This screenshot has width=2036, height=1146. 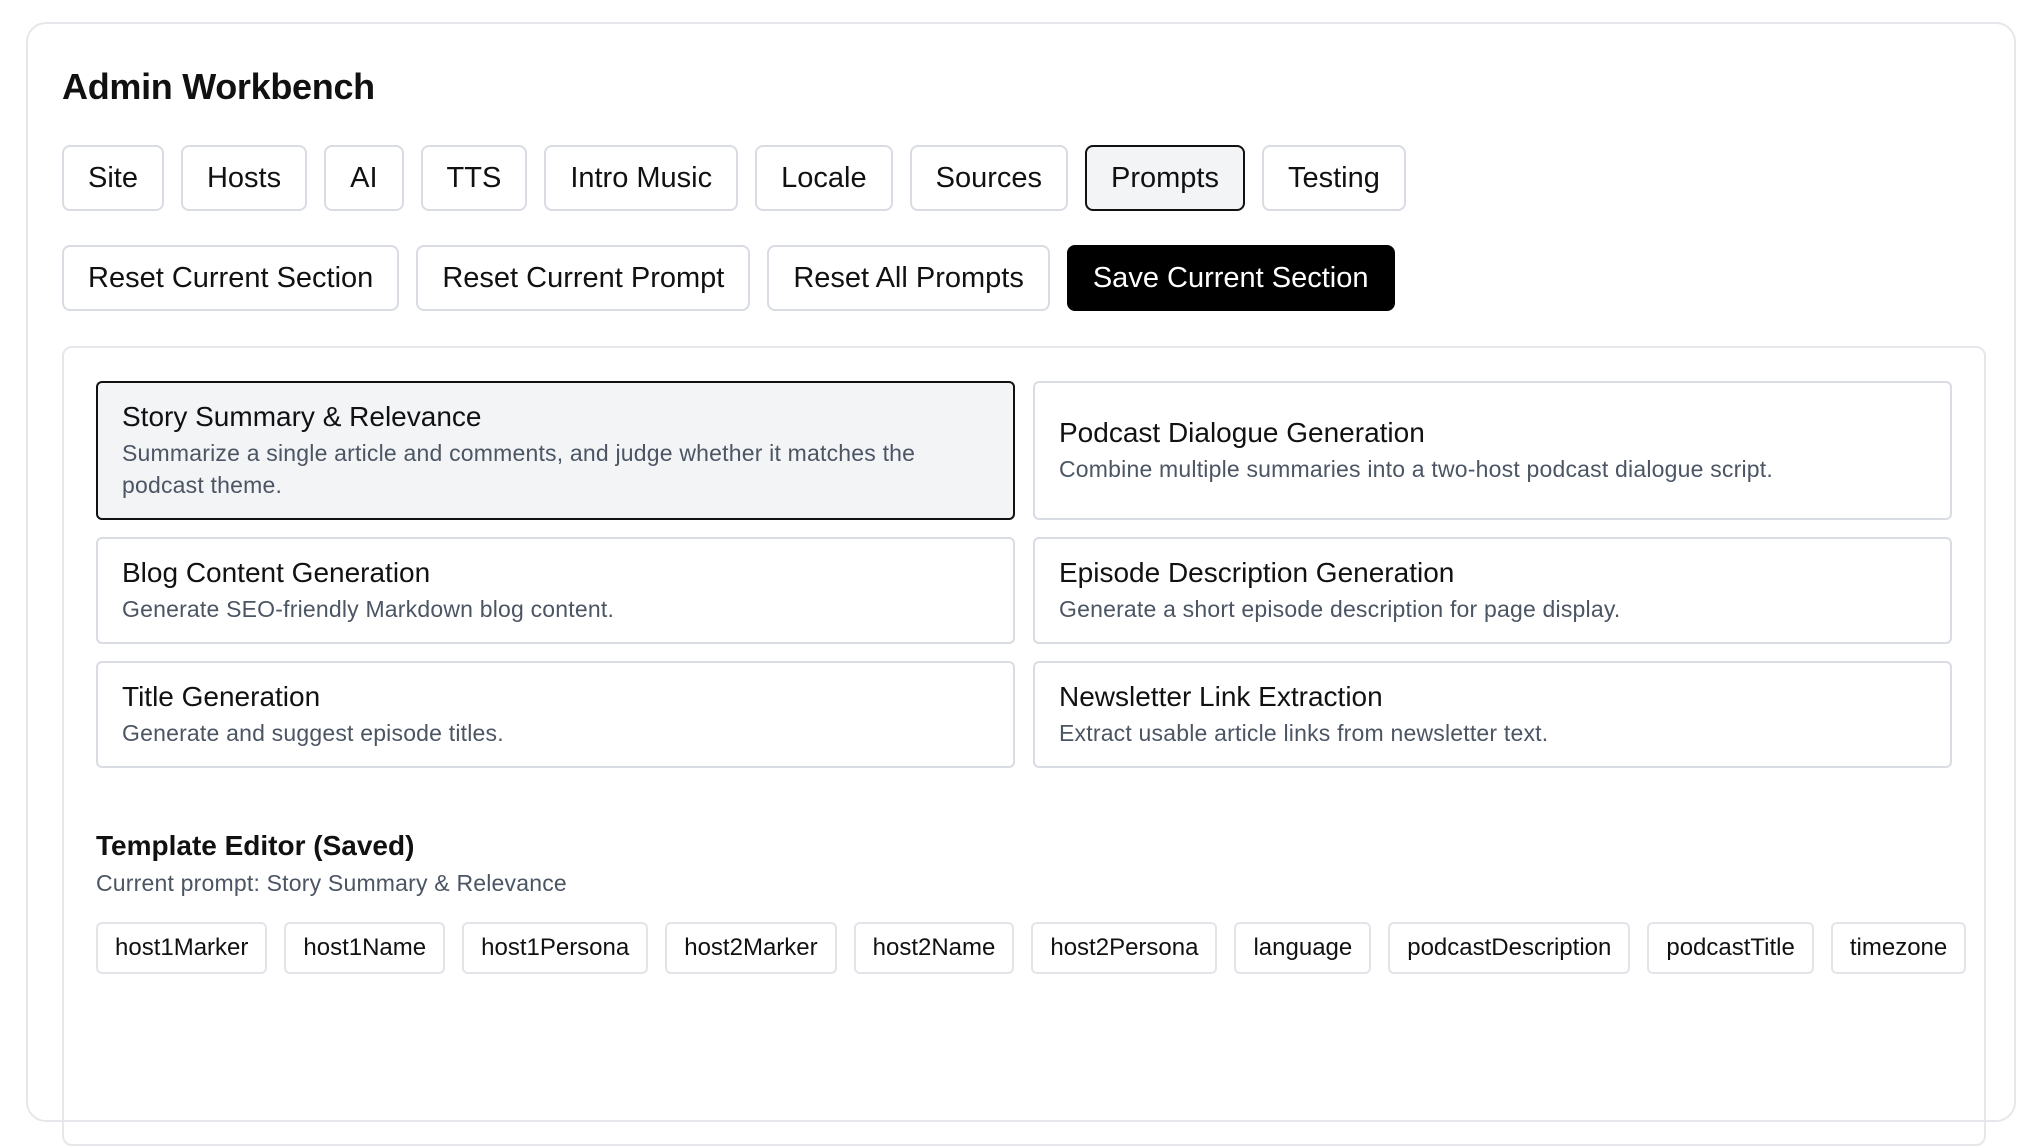 I want to click on tab-ai: AI, so click(x=364, y=178).